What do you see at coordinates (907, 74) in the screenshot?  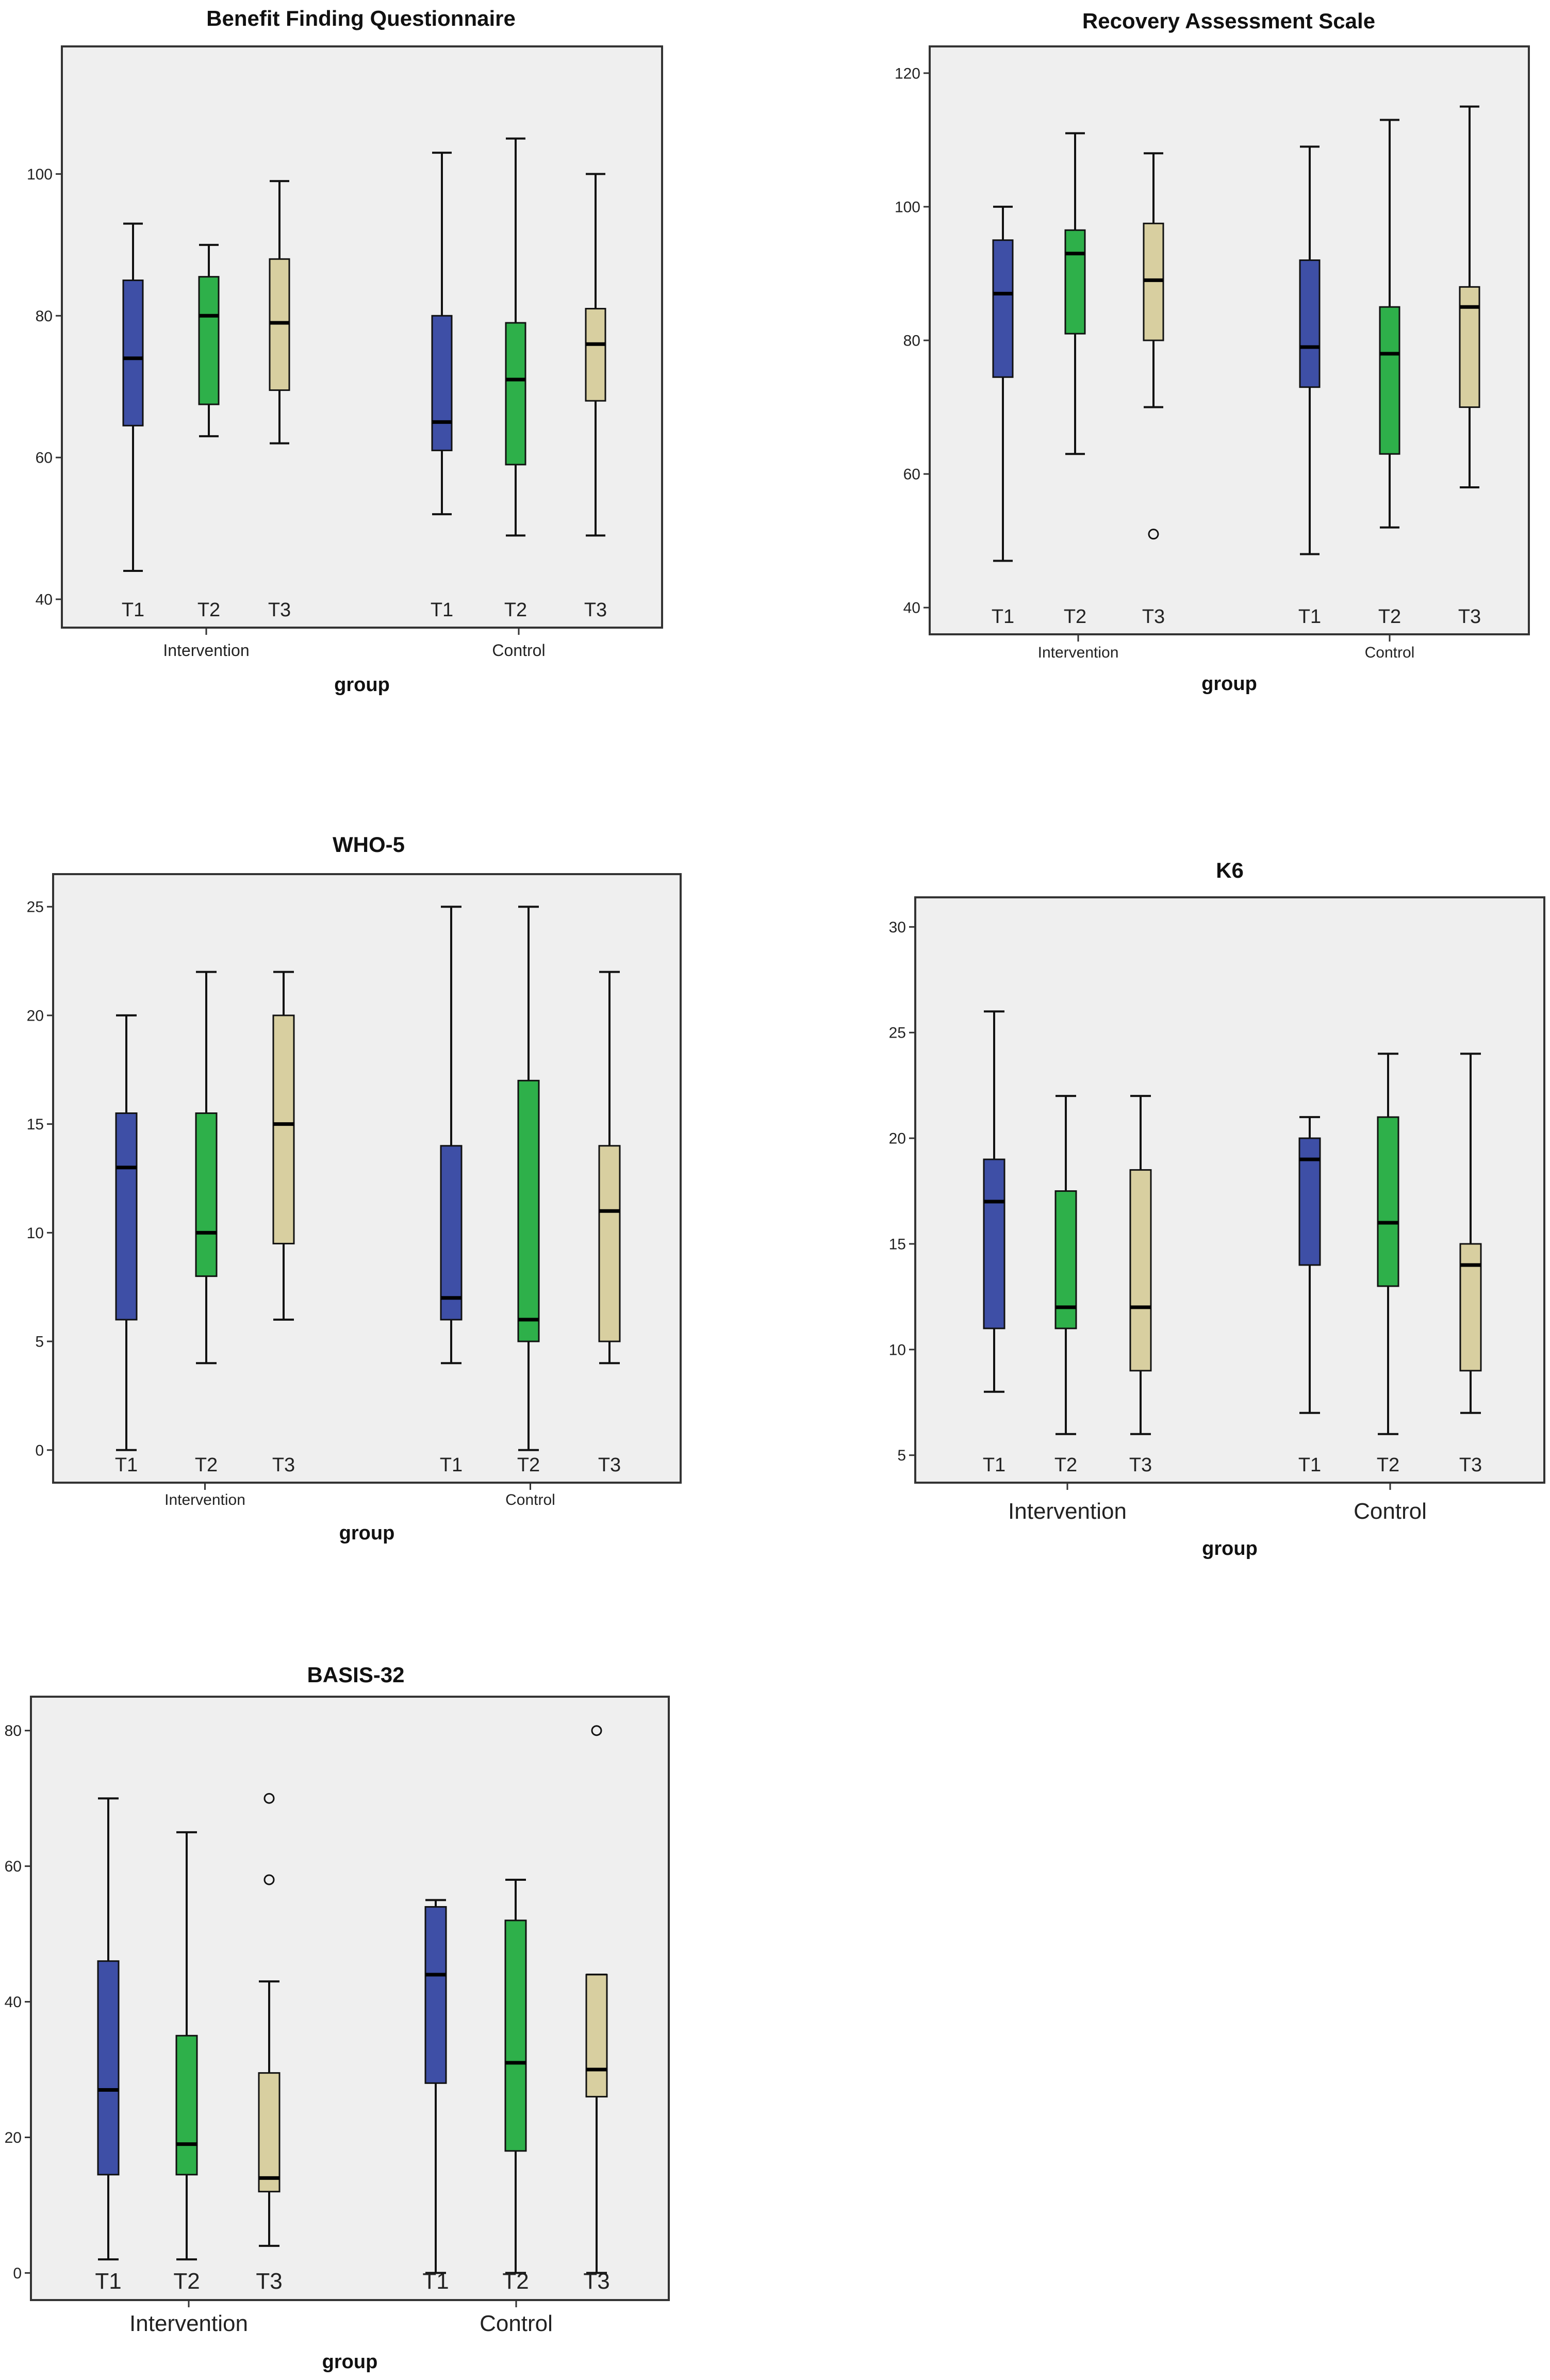 I see `y-tick-label: 120` at bounding box center [907, 74].